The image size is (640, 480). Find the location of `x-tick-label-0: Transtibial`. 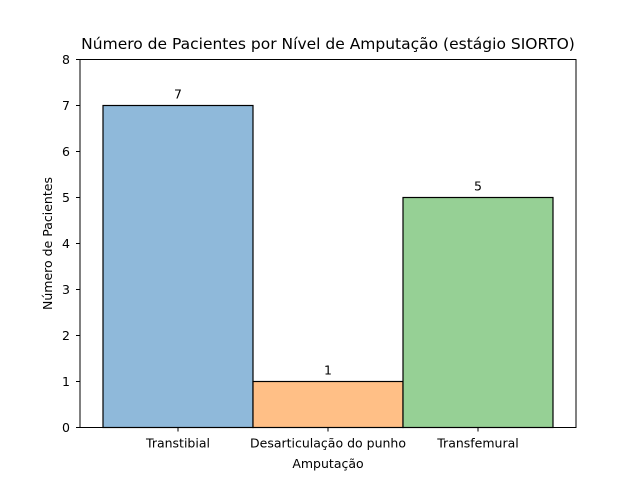

x-tick-label-0: Transtibial is located at coordinates (177, 443).